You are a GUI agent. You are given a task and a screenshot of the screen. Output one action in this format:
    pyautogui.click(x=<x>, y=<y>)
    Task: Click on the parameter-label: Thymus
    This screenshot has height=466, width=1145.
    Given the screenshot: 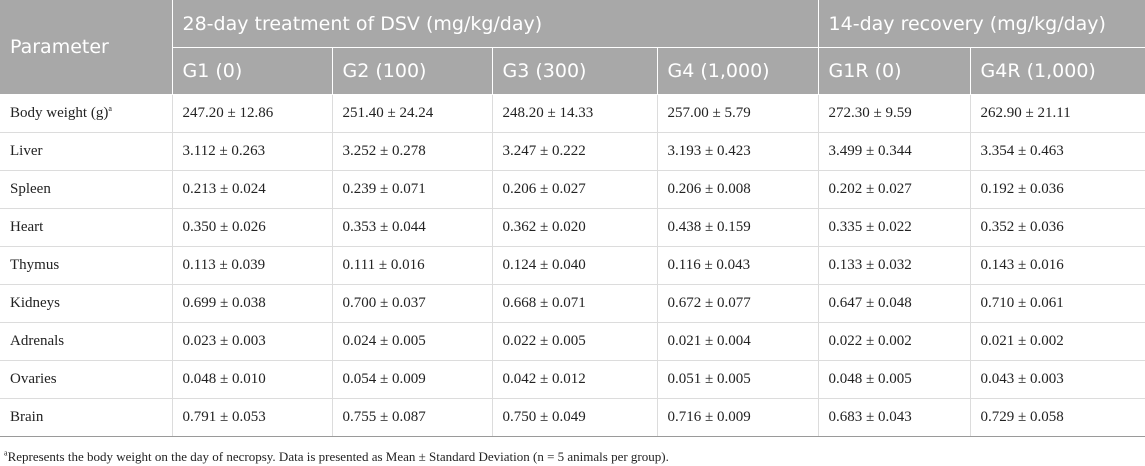 What is the action you would take?
    pyautogui.click(x=35, y=265)
    